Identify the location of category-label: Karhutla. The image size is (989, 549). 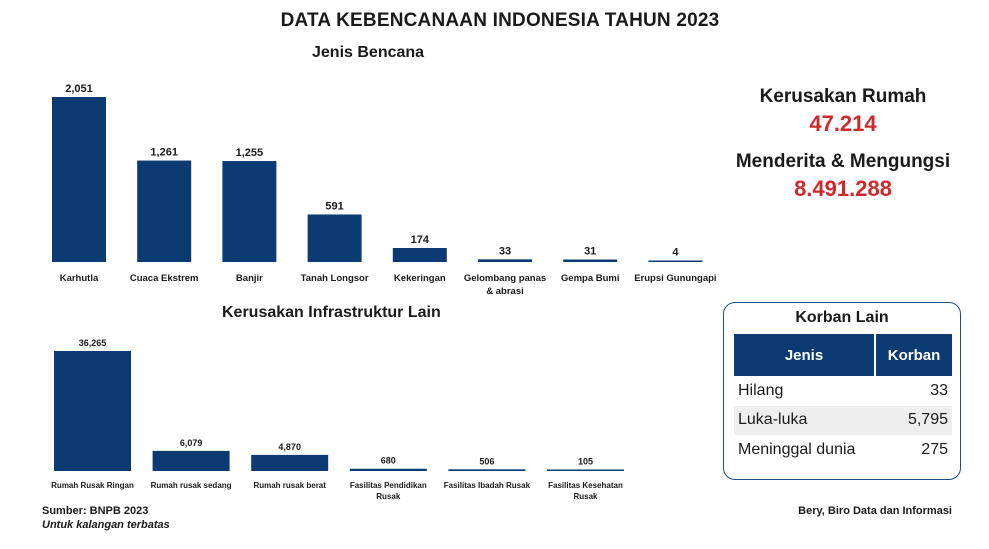
(79, 278).